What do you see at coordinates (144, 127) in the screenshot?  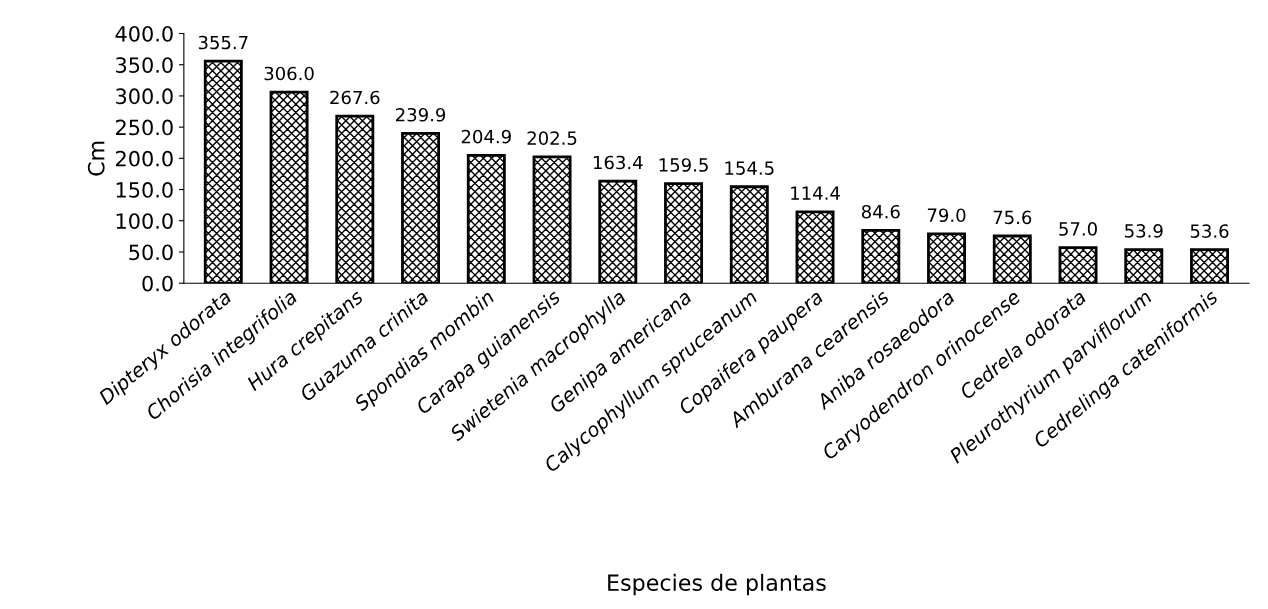 I see `y-tick-label: 250.0` at bounding box center [144, 127].